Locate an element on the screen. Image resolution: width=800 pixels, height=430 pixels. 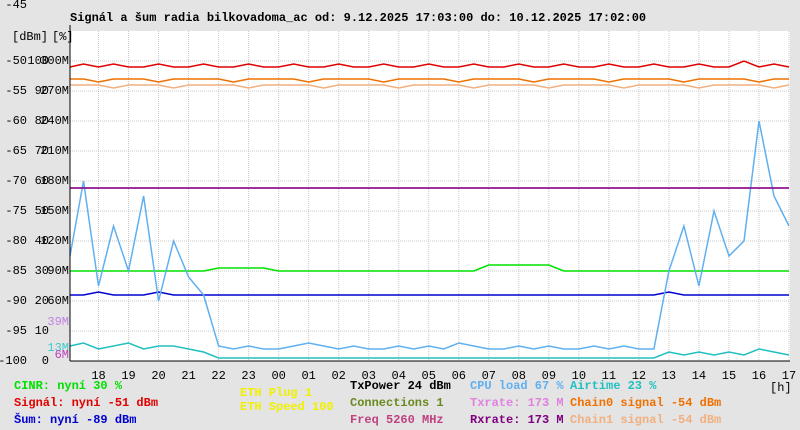
y-tick-label: -80 is located at coordinates (16, 241).